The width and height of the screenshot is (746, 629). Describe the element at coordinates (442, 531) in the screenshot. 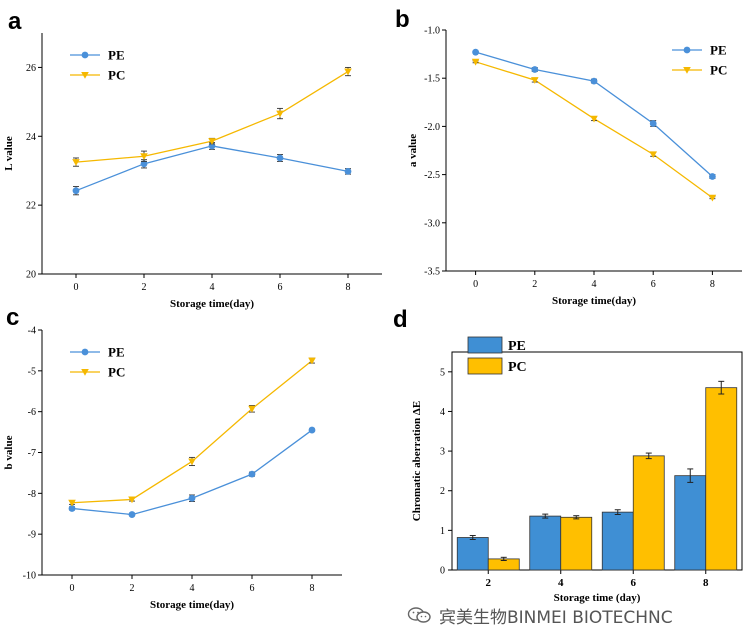

I see `y-tick-label: 1` at that location.